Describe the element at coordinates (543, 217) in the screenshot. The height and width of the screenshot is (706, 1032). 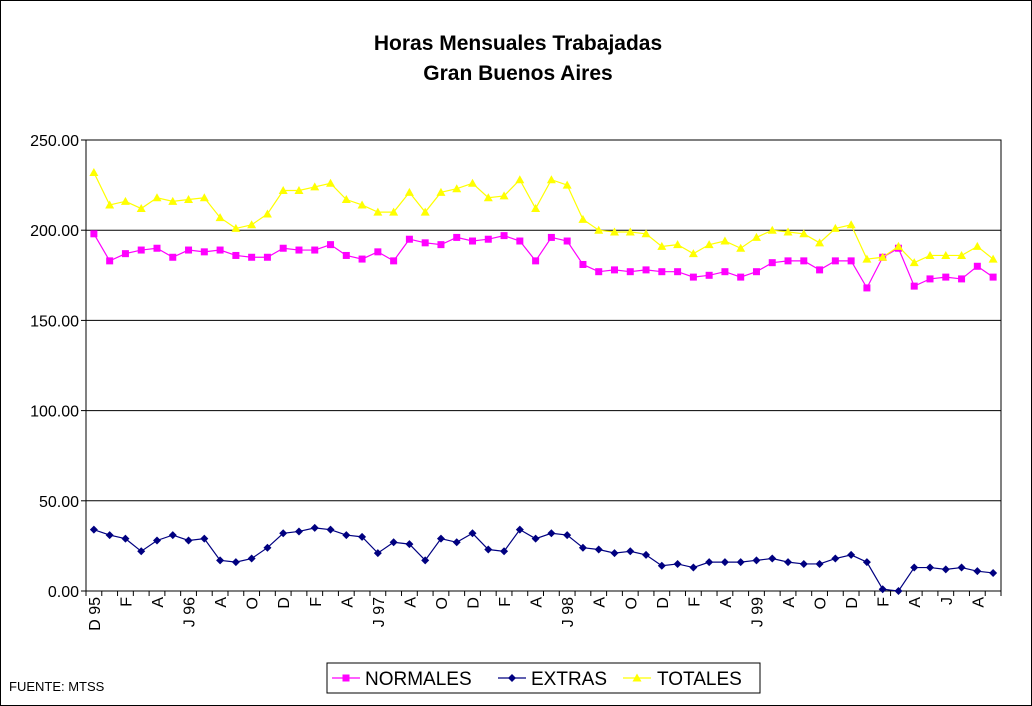
I see `series-totales` at that location.